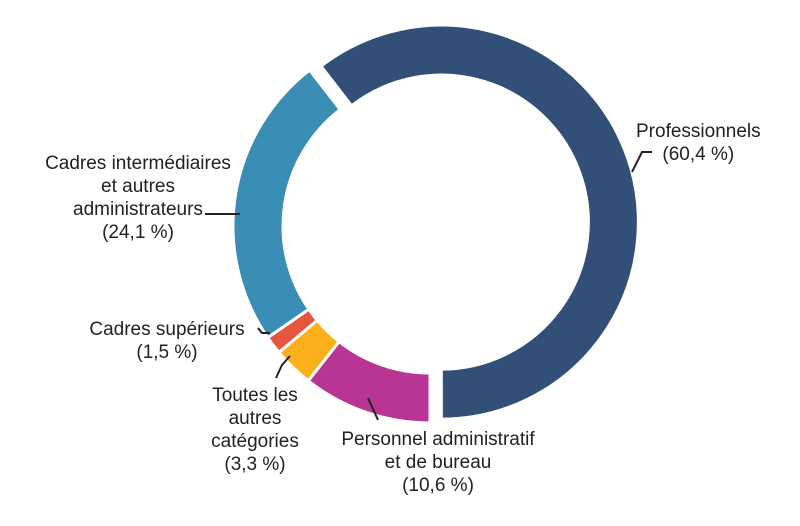 The width and height of the screenshot is (800, 526). I want to click on slice-cadres-intermediaires, so click(287, 203).